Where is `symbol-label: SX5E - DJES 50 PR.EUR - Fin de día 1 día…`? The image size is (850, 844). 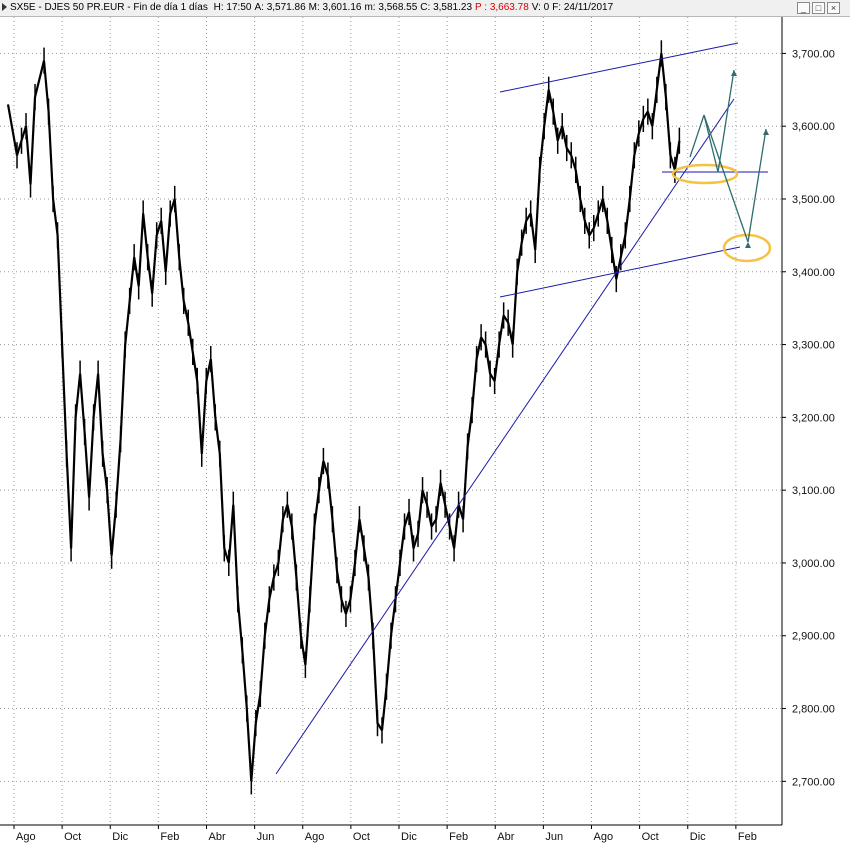 symbol-label: SX5E - DJES 50 PR.EUR - Fin de día 1 día… is located at coordinates (109, 7).